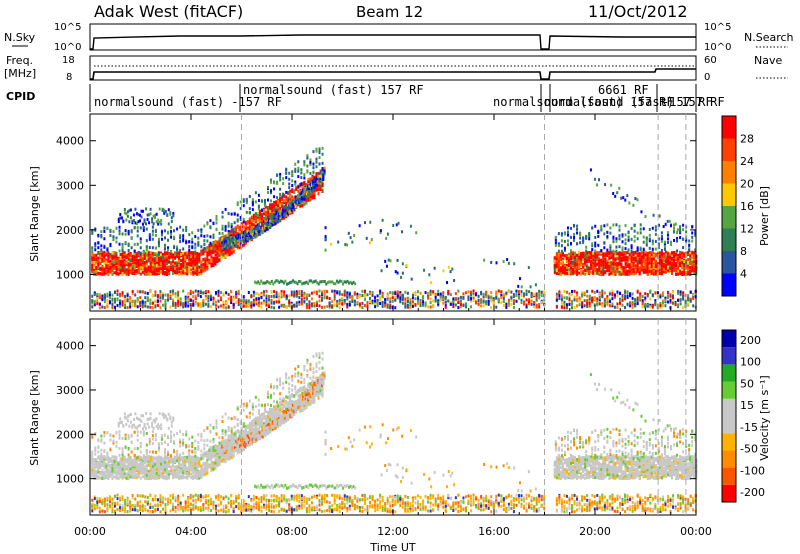 This screenshot has height=554, width=800. What do you see at coordinates (20, 73) in the screenshot?
I see `freq-unit: [MHz]` at bounding box center [20, 73].